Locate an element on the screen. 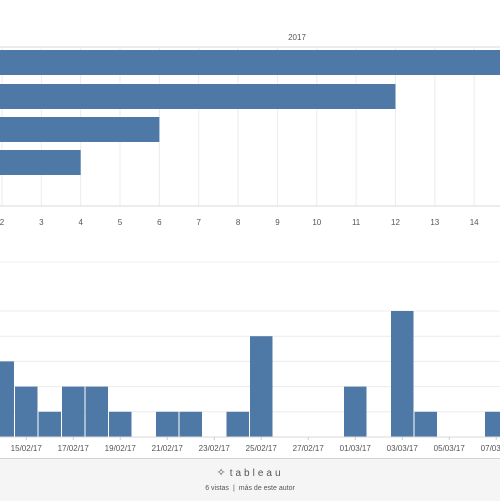  chart1-x-tick-label: 14 is located at coordinates (474, 222).